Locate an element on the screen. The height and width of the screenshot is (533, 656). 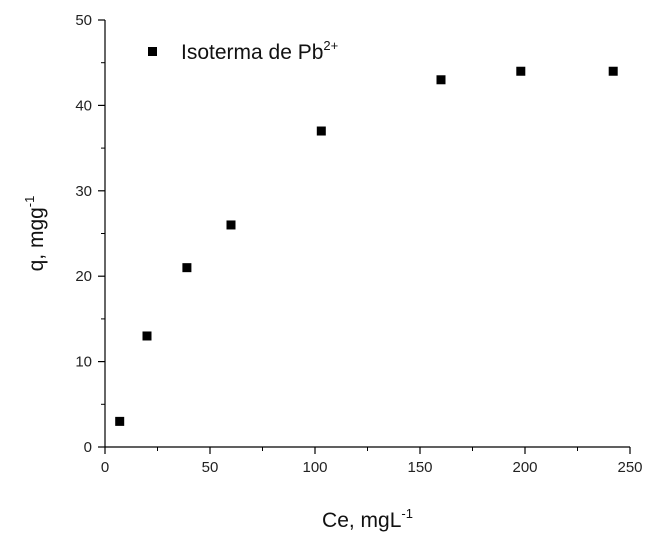
legend-label: Isoterma de Pb2+ is located at coordinates (259, 51).